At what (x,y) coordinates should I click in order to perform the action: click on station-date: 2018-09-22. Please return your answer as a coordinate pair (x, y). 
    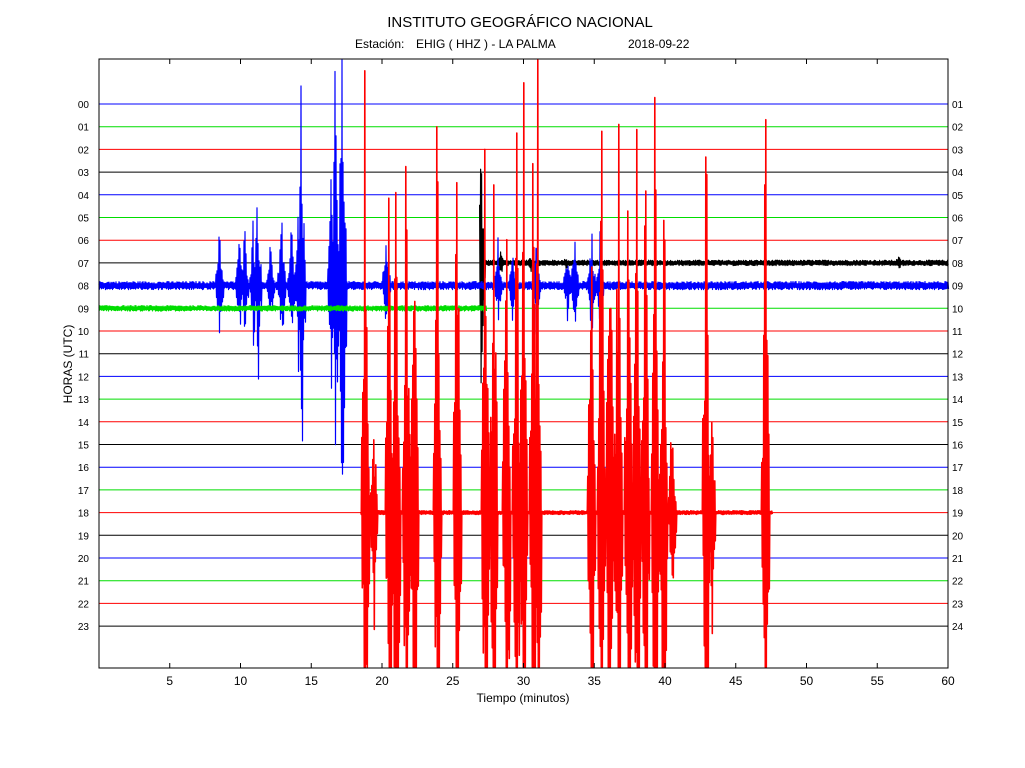
    Looking at the image, I should click on (659, 44).